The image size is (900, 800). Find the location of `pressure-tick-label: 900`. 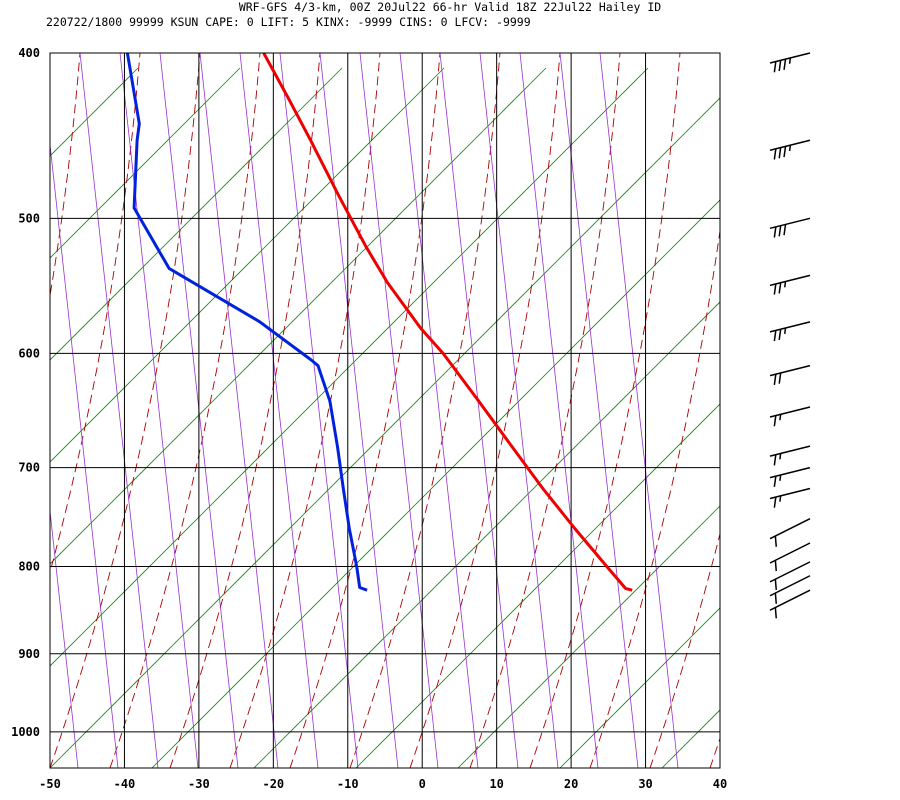

pressure-tick-label: 900 is located at coordinates (29, 654).